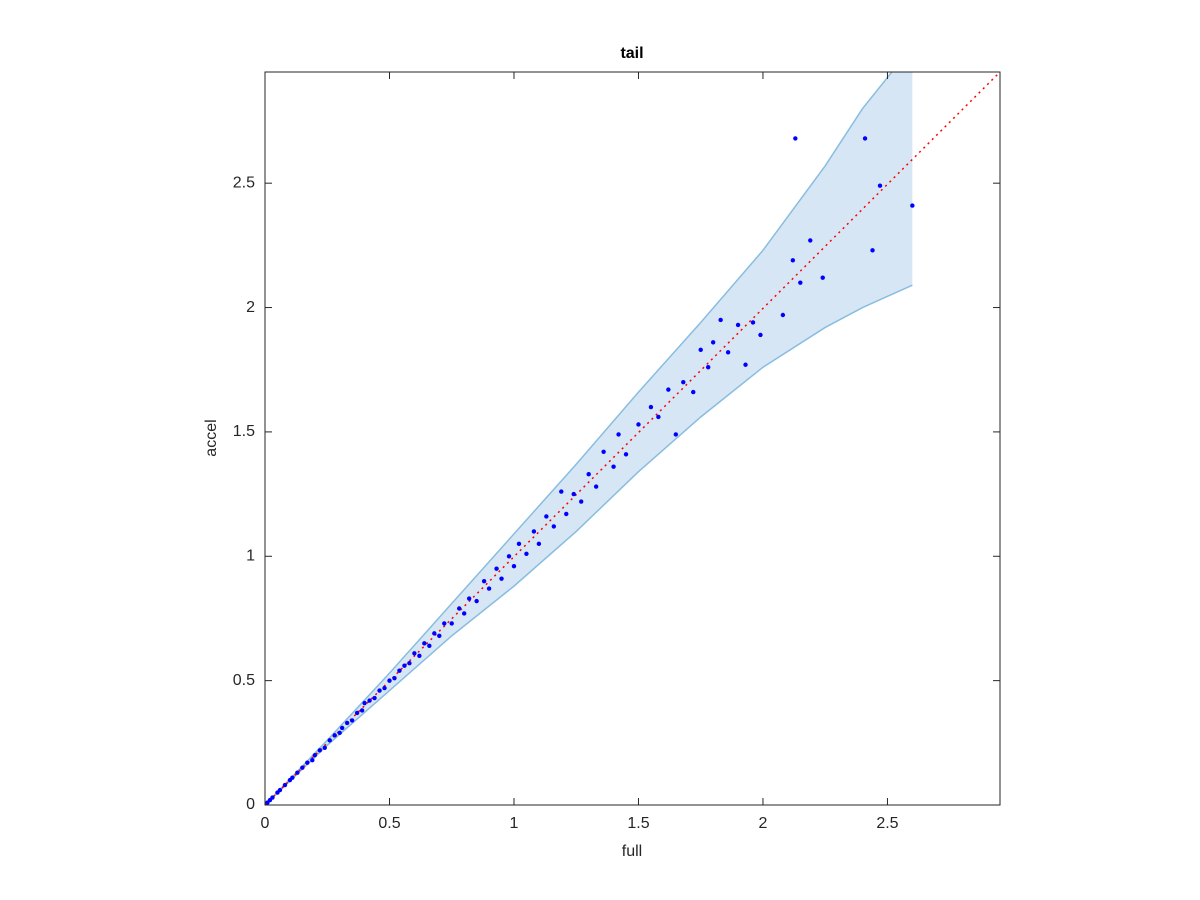 This screenshot has width=1200, height=900. What do you see at coordinates (244, 680) in the screenshot?
I see `y-tick-label: 0.5` at bounding box center [244, 680].